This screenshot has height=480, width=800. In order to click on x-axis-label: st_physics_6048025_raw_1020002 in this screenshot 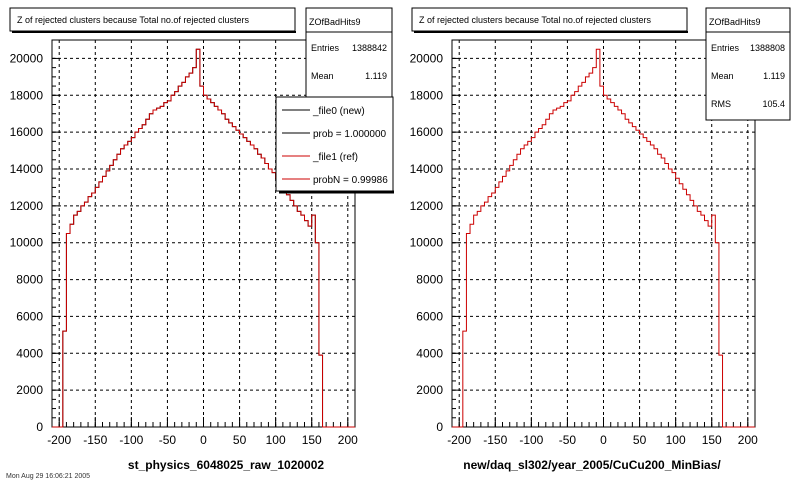, I will do `click(226, 465)`.